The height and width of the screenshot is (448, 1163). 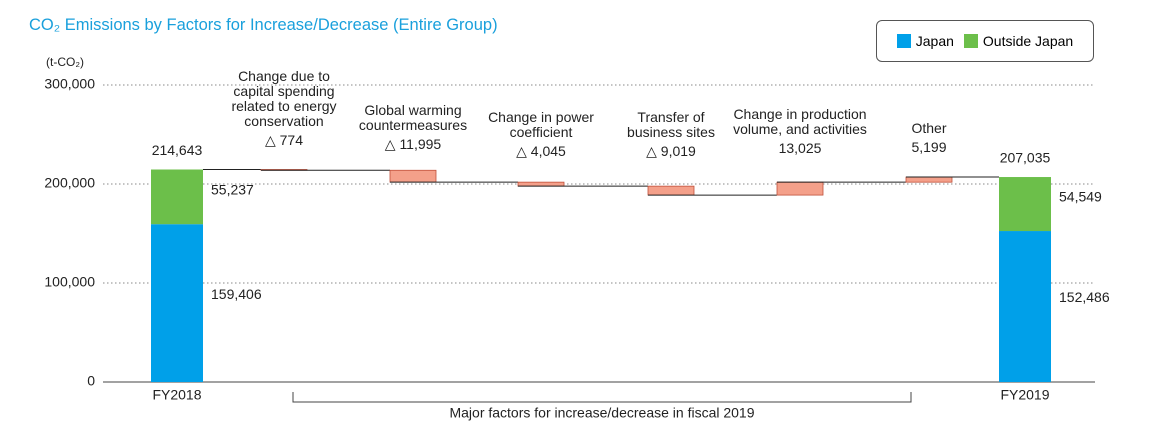 What do you see at coordinates (283, 140) in the screenshot?
I see `factor-value-label: △ 774` at bounding box center [283, 140].